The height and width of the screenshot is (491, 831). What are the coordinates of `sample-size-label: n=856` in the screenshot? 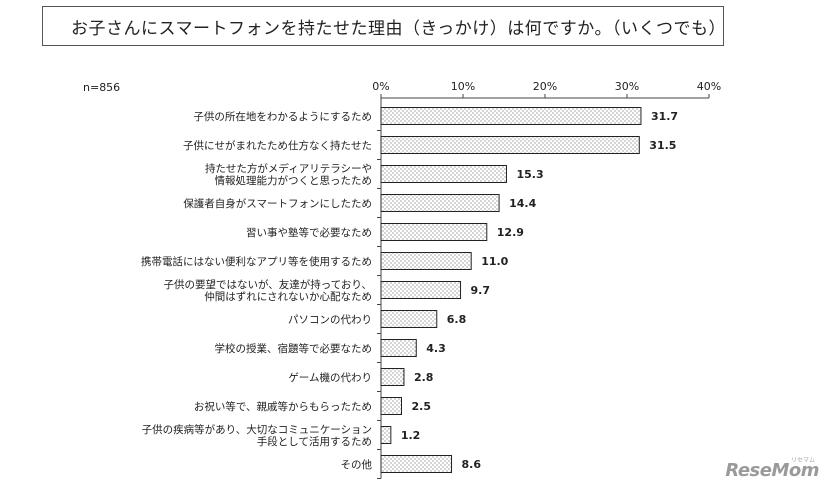 It's located at (101, 87).